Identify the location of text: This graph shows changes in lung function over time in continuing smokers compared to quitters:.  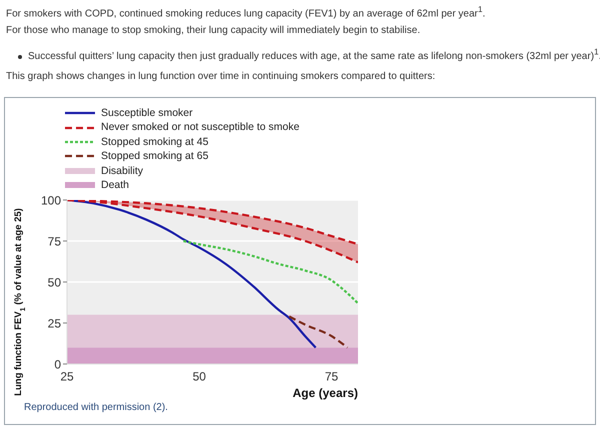
(221, 76).